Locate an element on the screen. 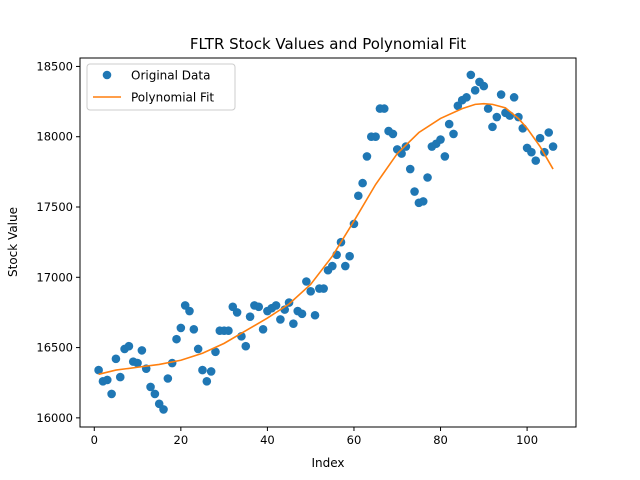  x-tick-label: 60 is located at coordinates (354, 440).